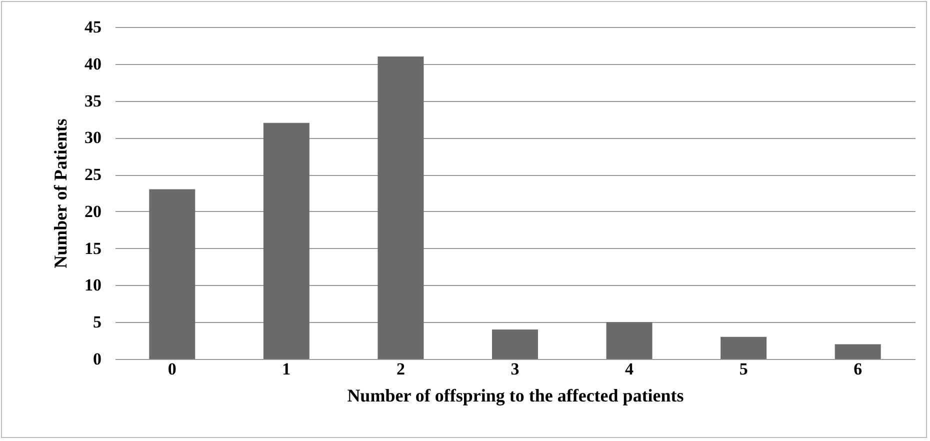  Describe the element at coordinates (93, 100) in the screenshot. I see `y-tick-label: 35` at that location.